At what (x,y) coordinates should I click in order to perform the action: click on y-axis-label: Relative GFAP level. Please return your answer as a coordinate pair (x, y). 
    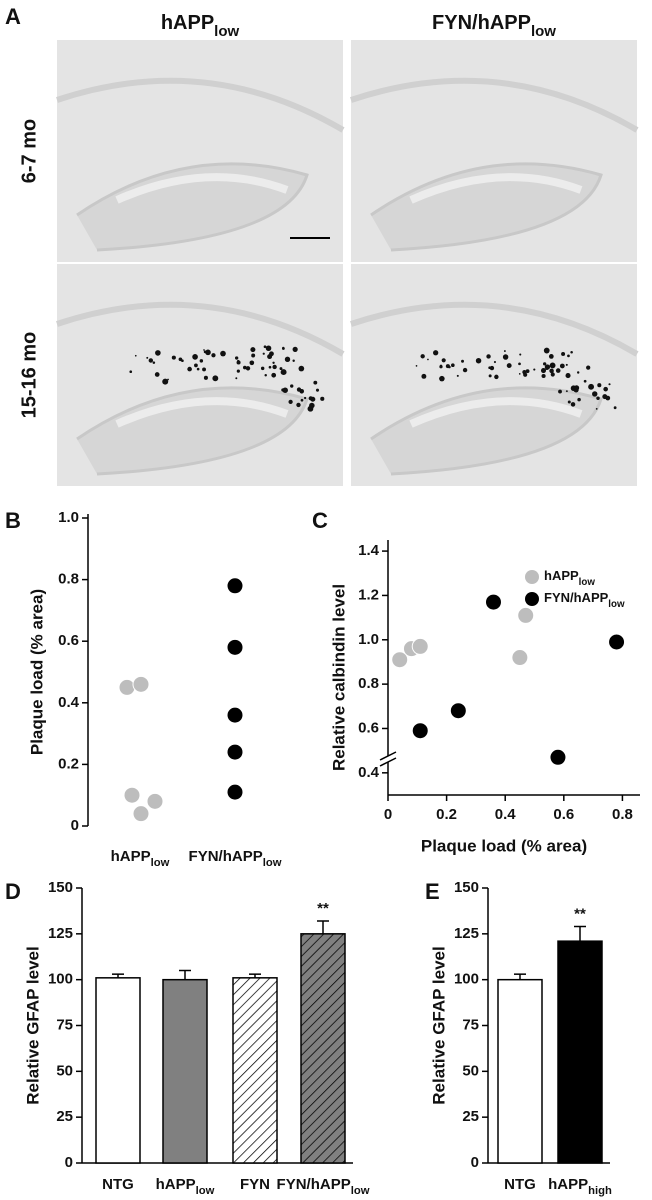
    Looking at the image, I should click on (32, 1025).